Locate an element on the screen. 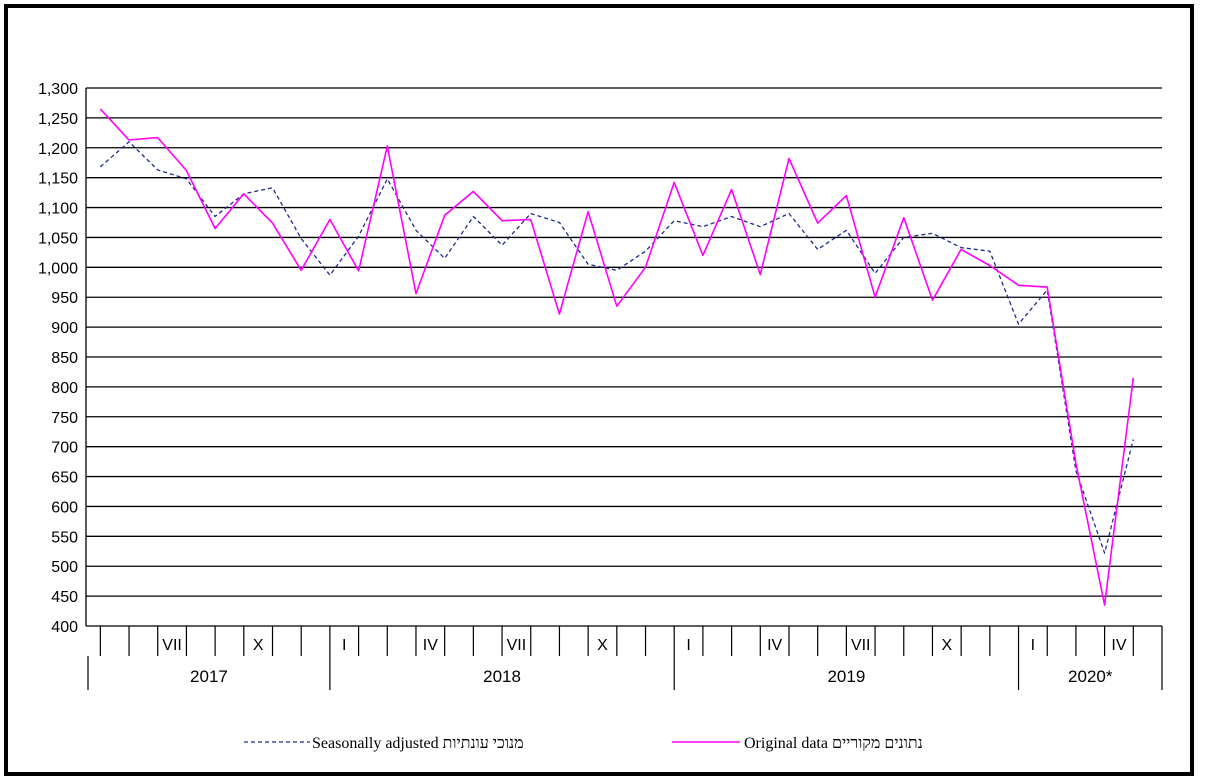 The height and width of the screenshot is (784, 1206). y-tick-label: 650 is located at coordinates (64, 478).